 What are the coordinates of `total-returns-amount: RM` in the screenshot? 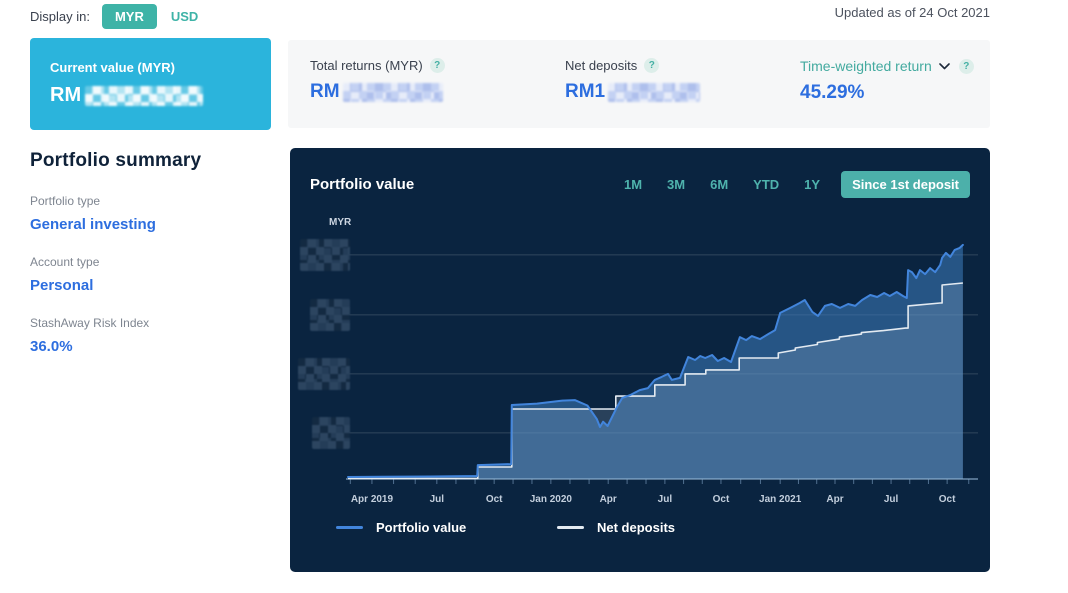 It's located at (377, 92).